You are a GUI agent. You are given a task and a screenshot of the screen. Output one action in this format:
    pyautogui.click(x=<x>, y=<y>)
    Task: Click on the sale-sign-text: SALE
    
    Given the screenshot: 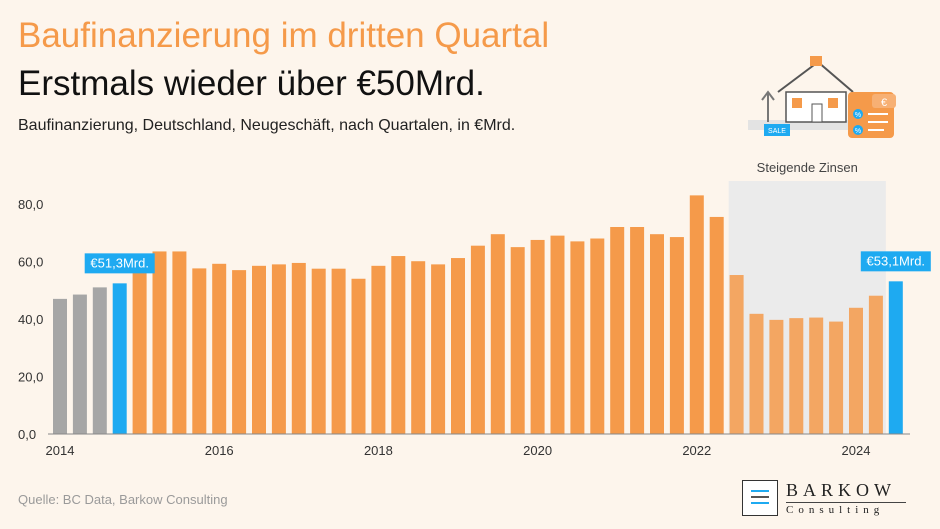 What is the action you would take?
    pyautogui.click(x=777, y=131)
    